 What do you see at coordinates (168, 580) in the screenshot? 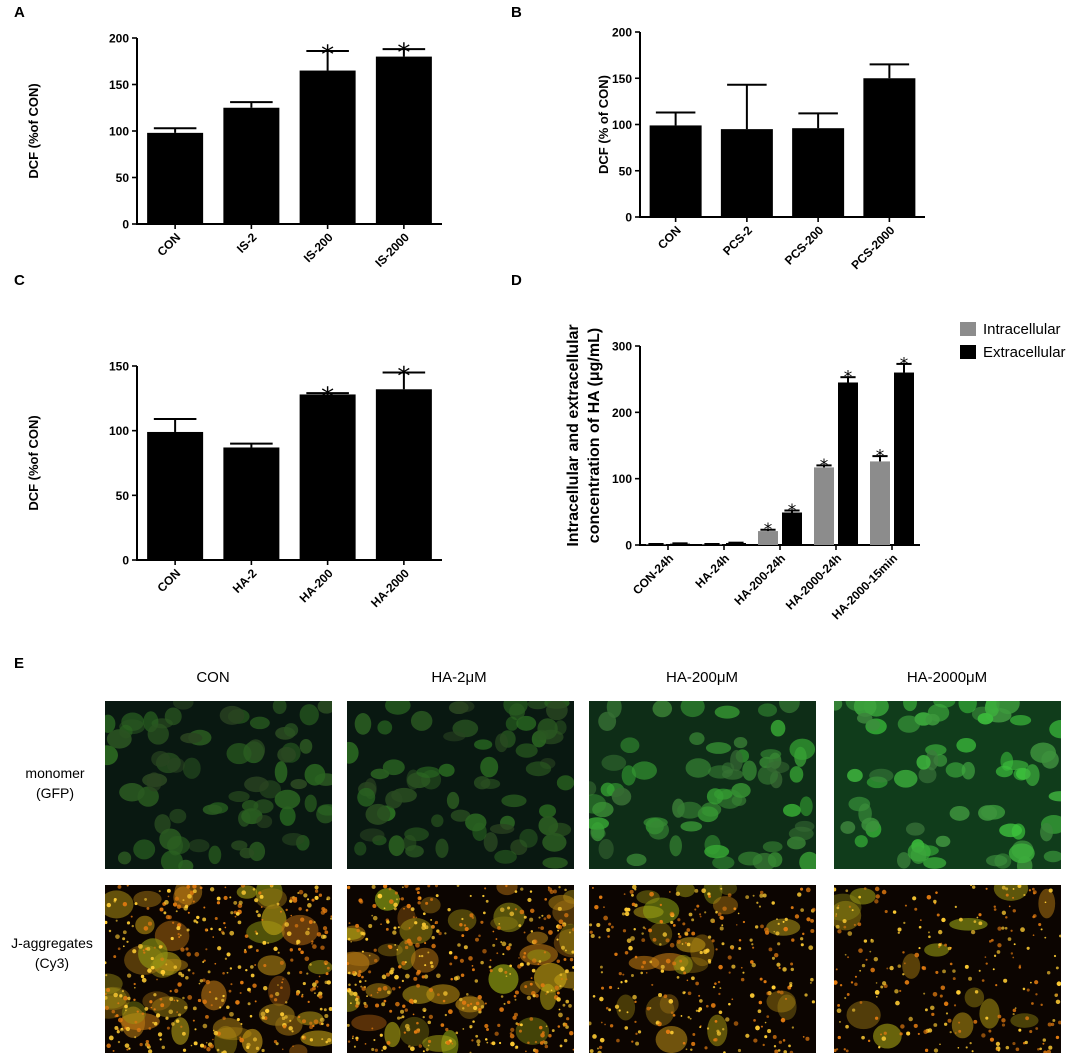
I see `x-tick-label-c: CON` at bounding box center [168, 580].